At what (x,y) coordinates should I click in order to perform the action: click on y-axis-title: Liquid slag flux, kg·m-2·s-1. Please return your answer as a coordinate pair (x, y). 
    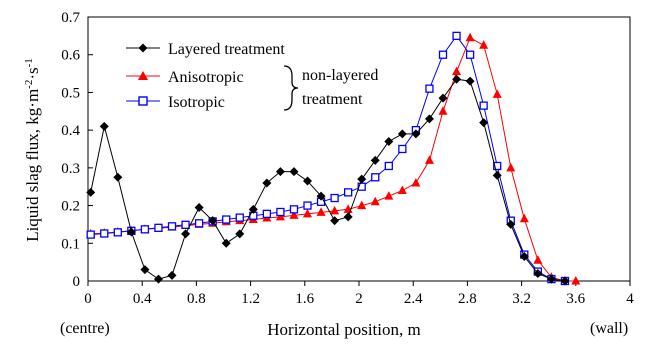
    Looking at the image, I should click on (32, 150).